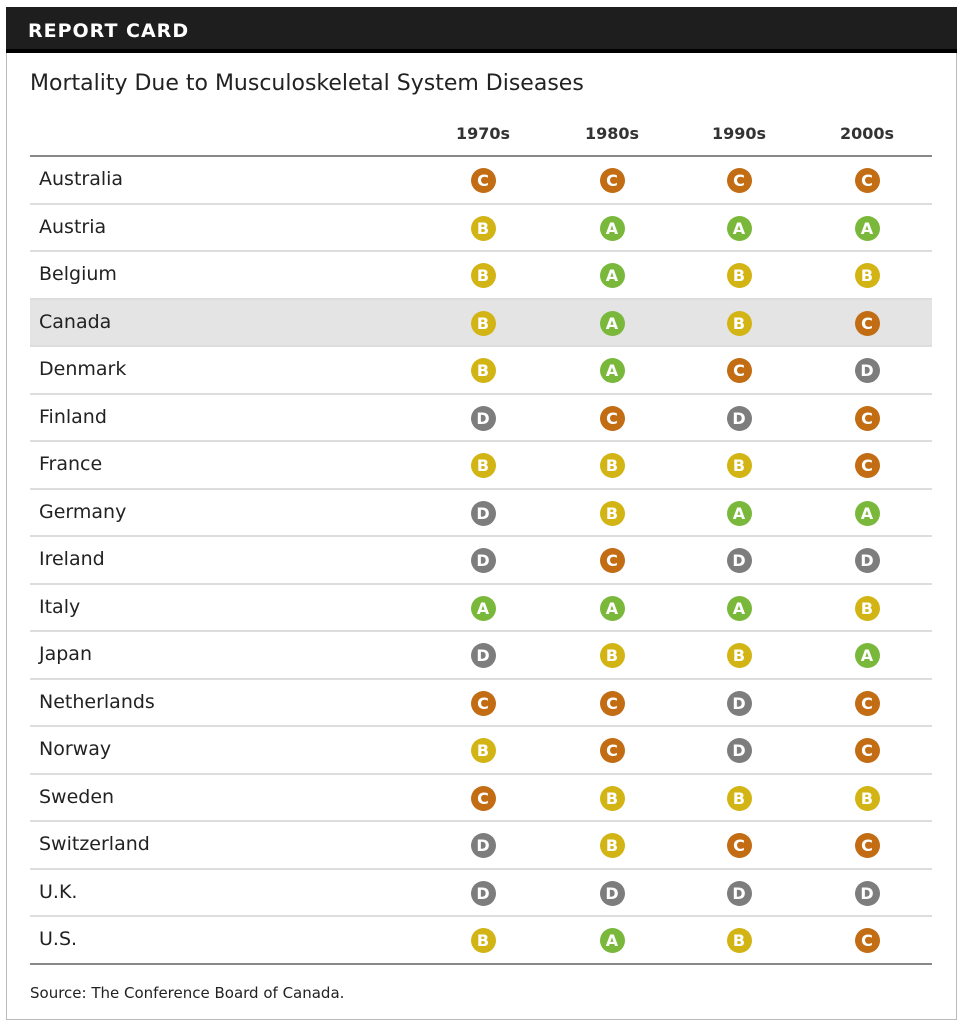  I want to click on country-name: Ireland, so click(72, 559).